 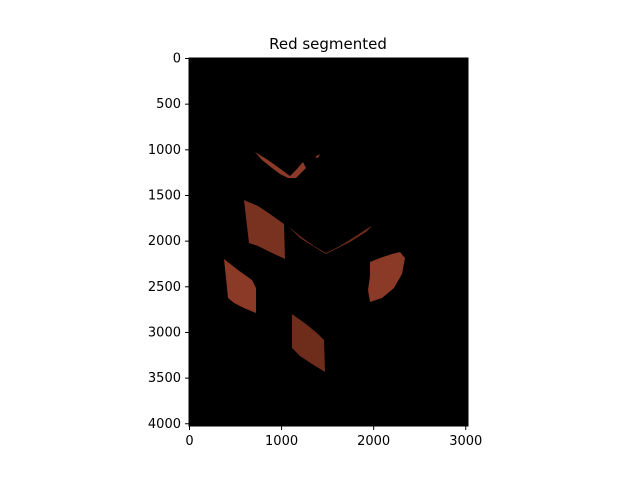 What do you see at coordinates (168, 104) in the screenshot?
I see `y-tick-label: 500` at bounding box center [168, 104].